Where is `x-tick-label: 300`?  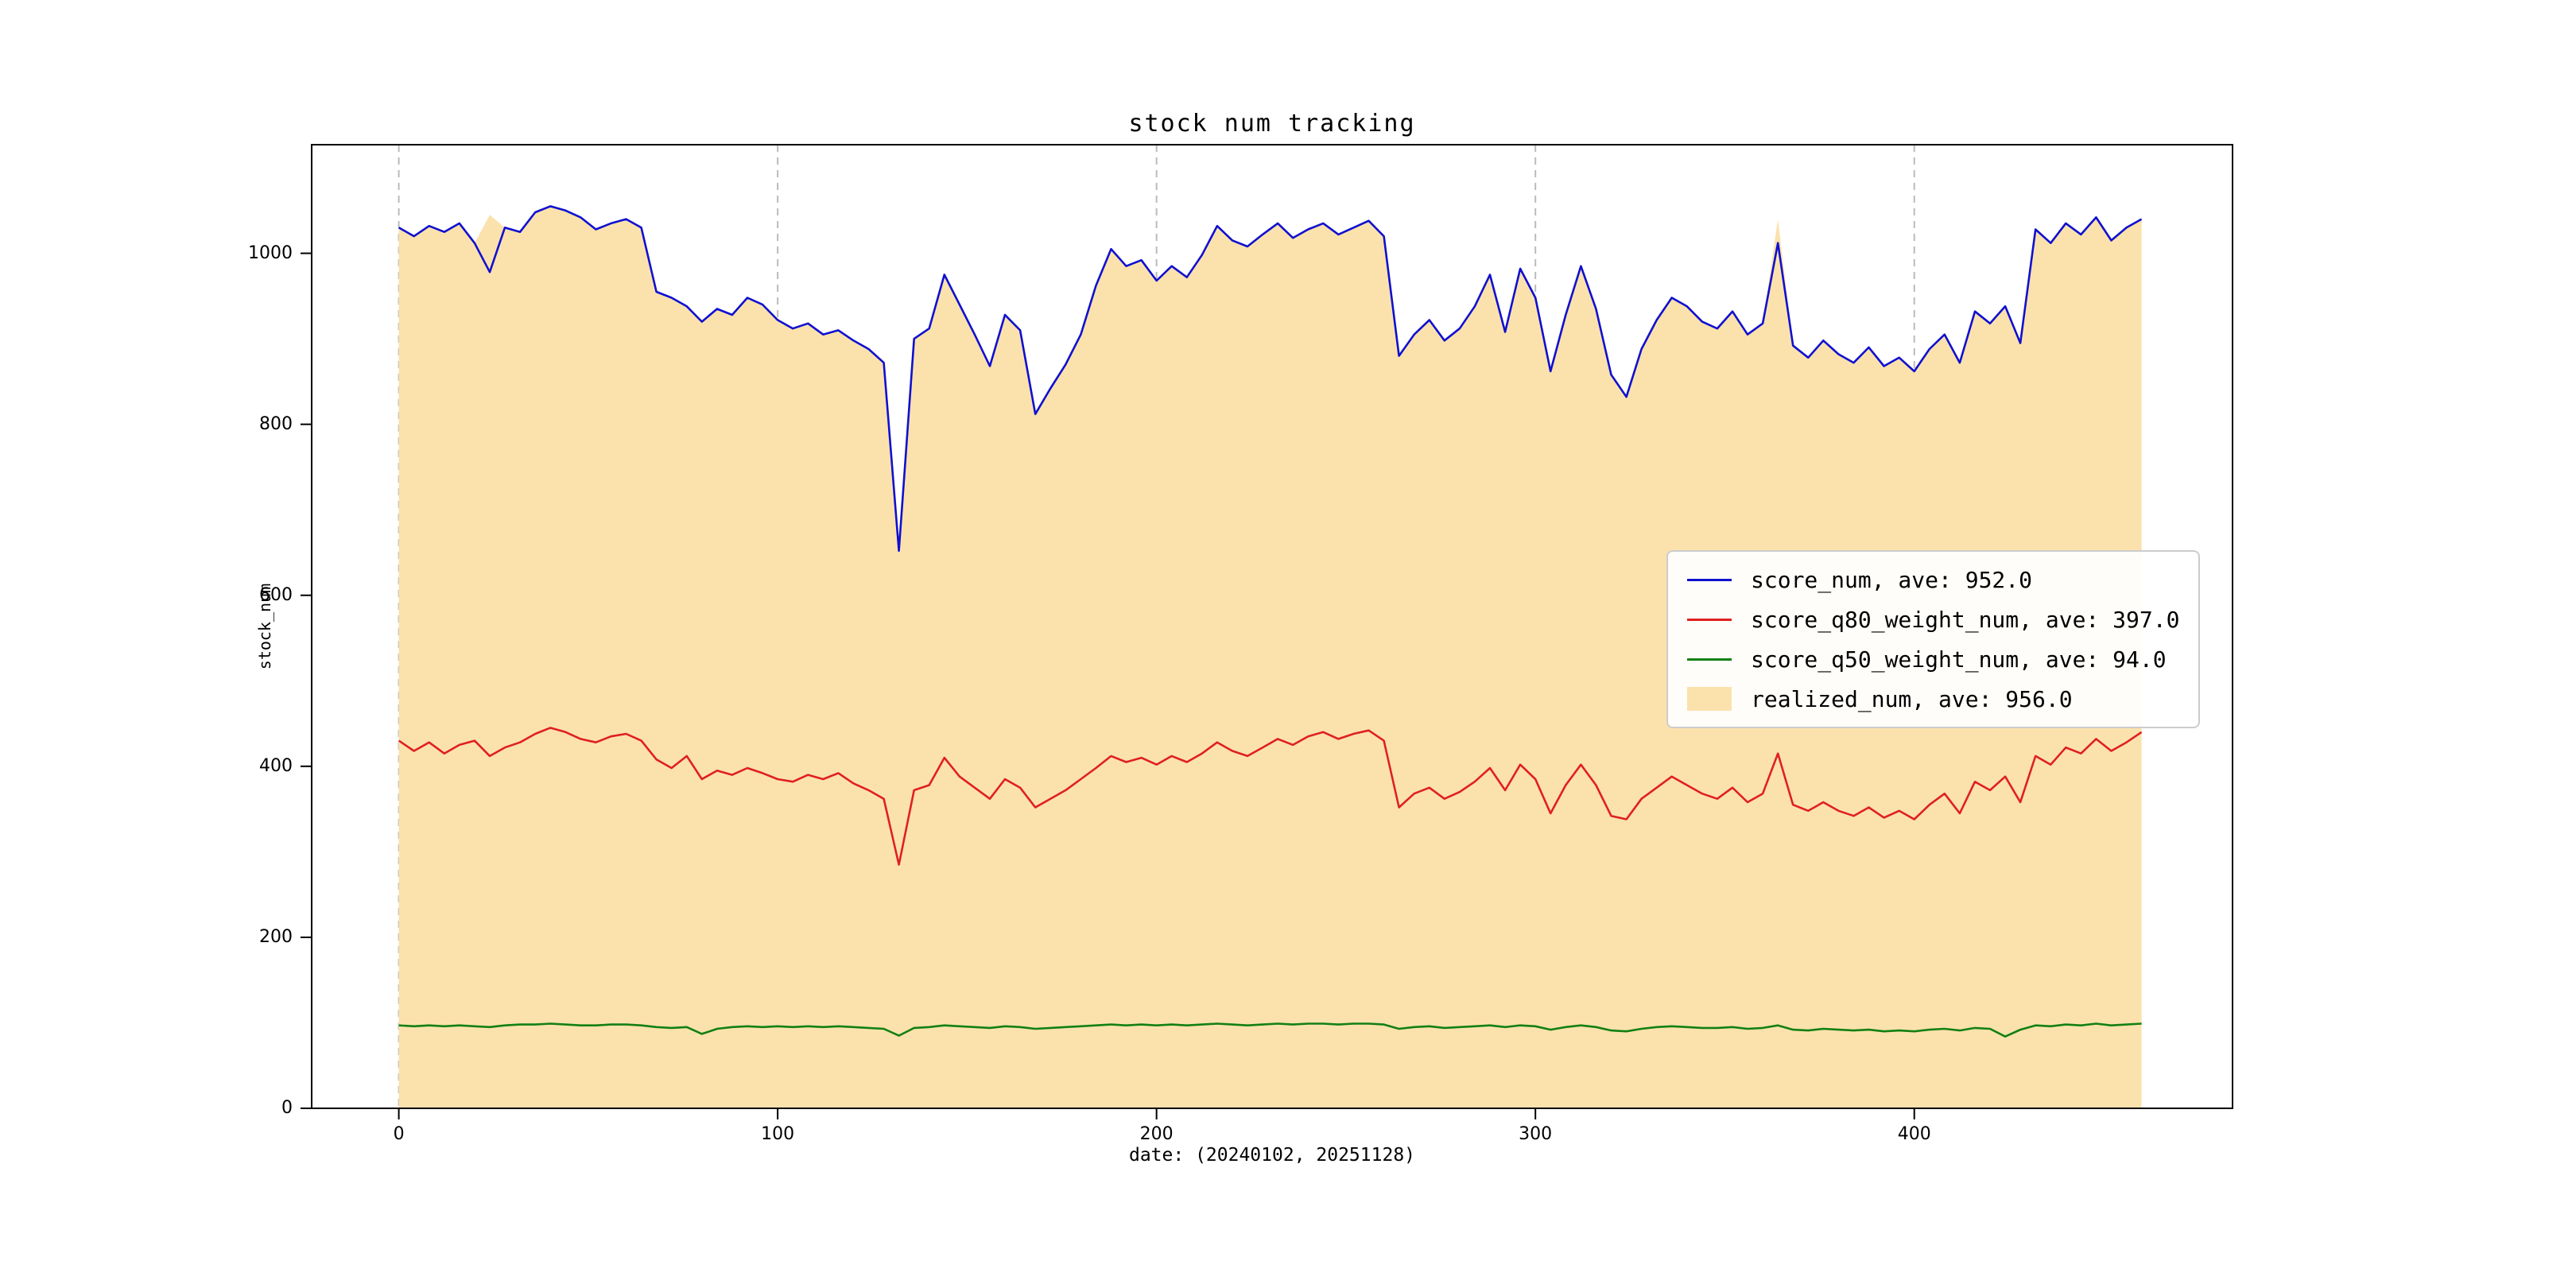 x-tick-label: 300 is located at coordinates (1536, 1134).